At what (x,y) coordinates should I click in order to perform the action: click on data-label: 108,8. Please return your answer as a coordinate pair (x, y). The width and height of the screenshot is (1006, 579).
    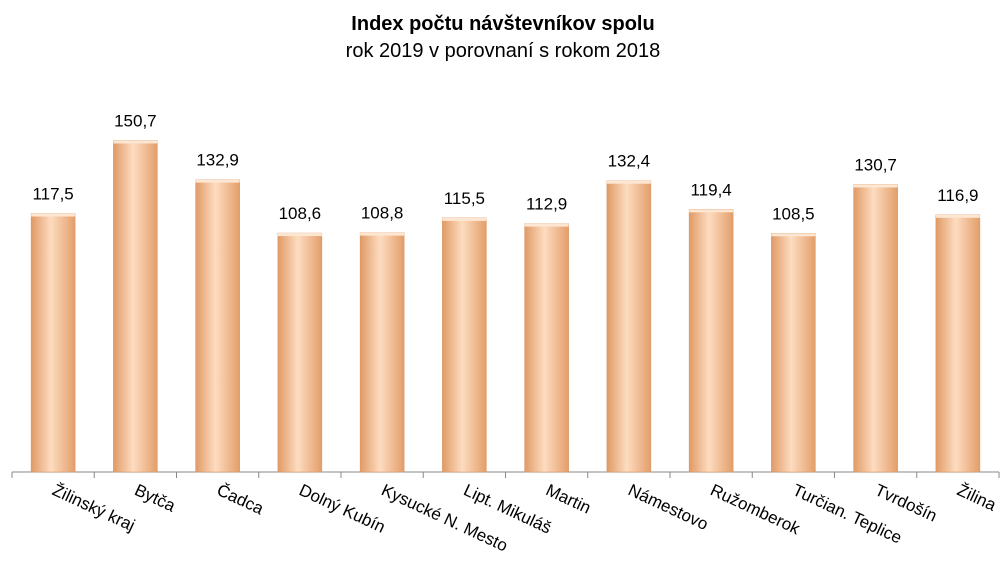
    Looking at the image, I should click on (382, 213).